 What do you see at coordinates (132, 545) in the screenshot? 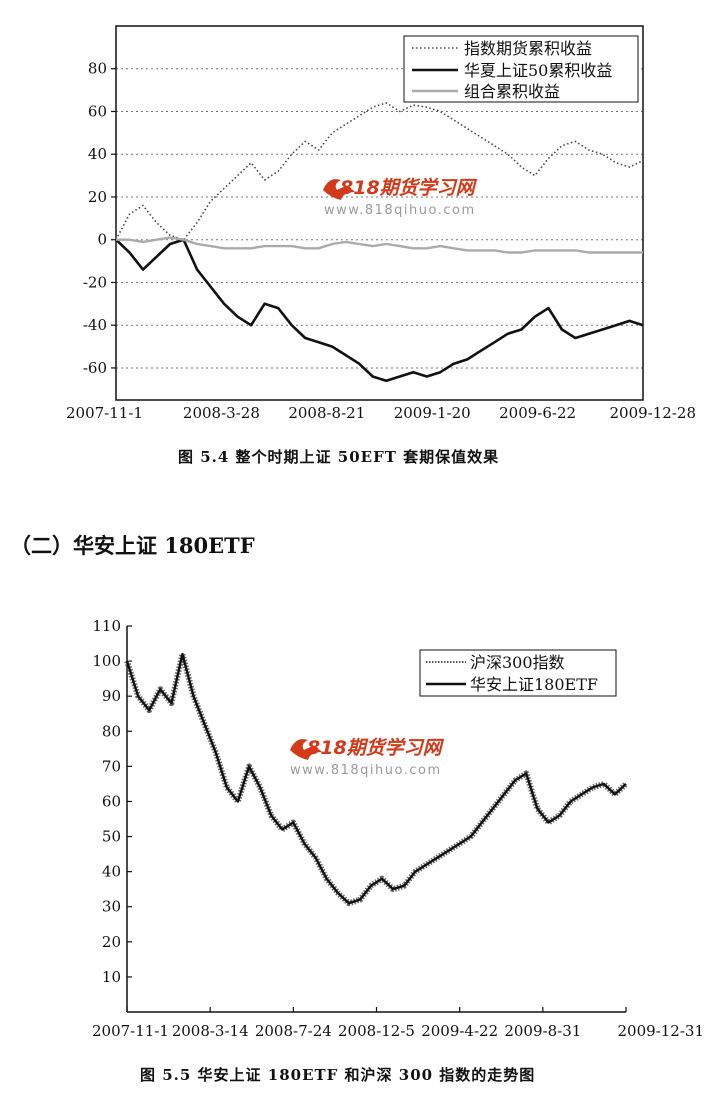
I see `section-heading: （二）华安上证 180ETF` at bounding box center [132, 545].